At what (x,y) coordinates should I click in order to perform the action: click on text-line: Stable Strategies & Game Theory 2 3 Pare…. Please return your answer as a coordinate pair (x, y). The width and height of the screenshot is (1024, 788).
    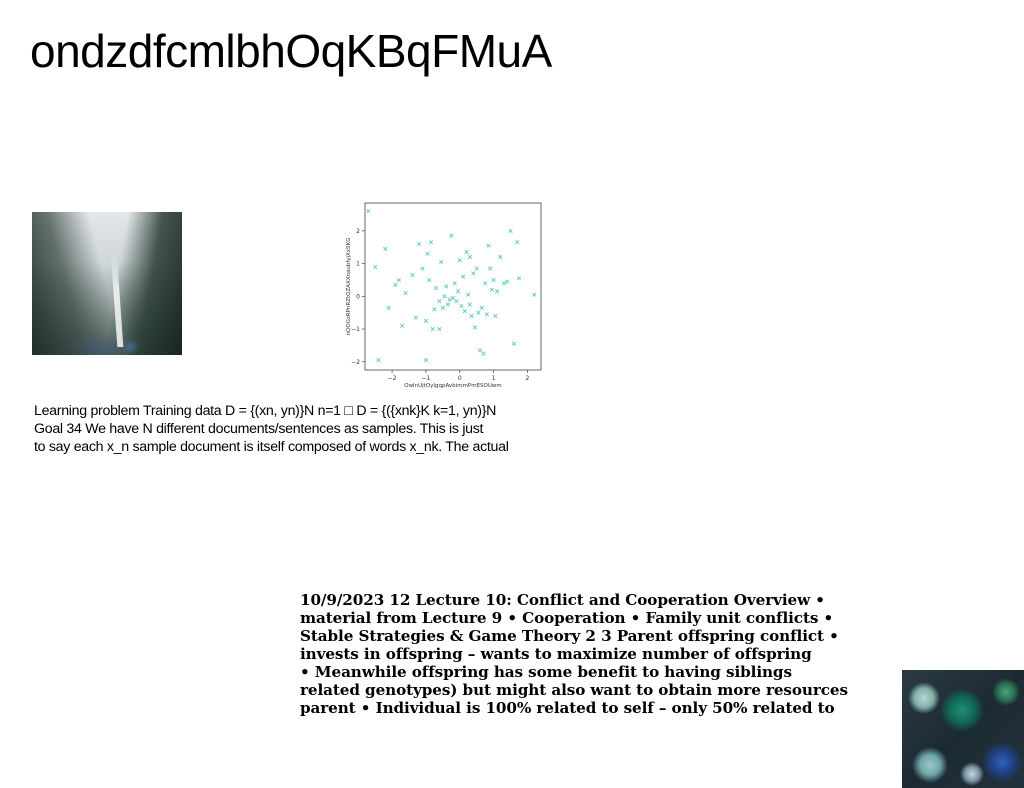
    Looking at the image, I should click on (569, 636).